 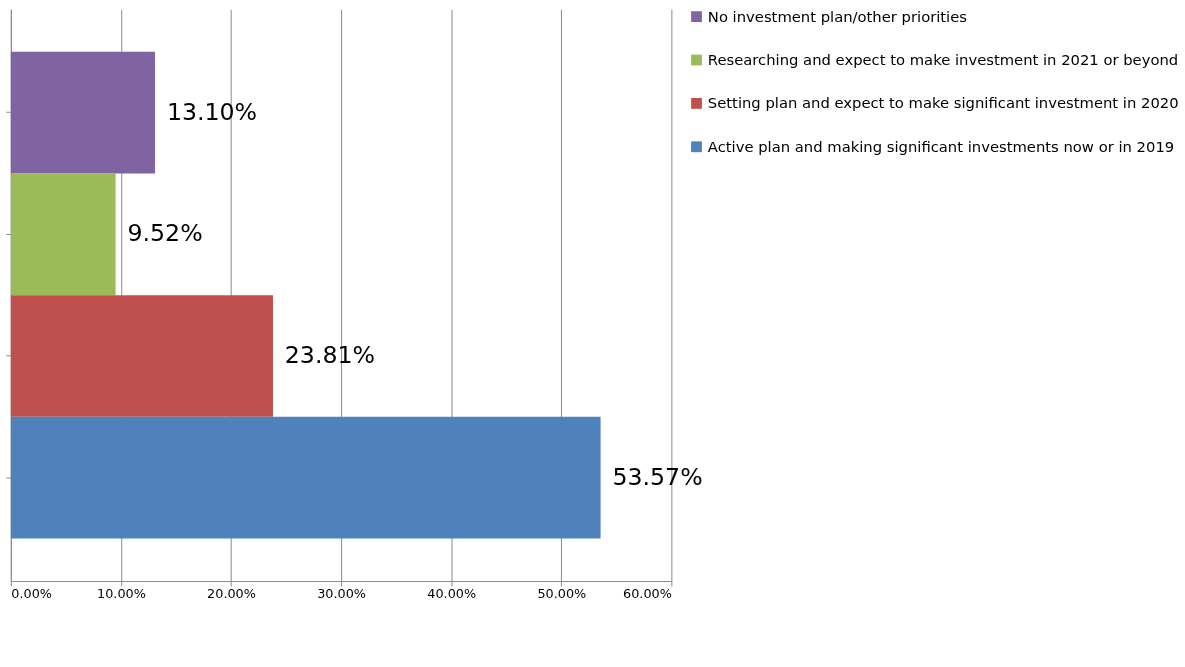 What do you see at coordinates (562, 594) in the screenshot?
I see `x-tick-label: 50.00%` at bounding box center [562, 594].